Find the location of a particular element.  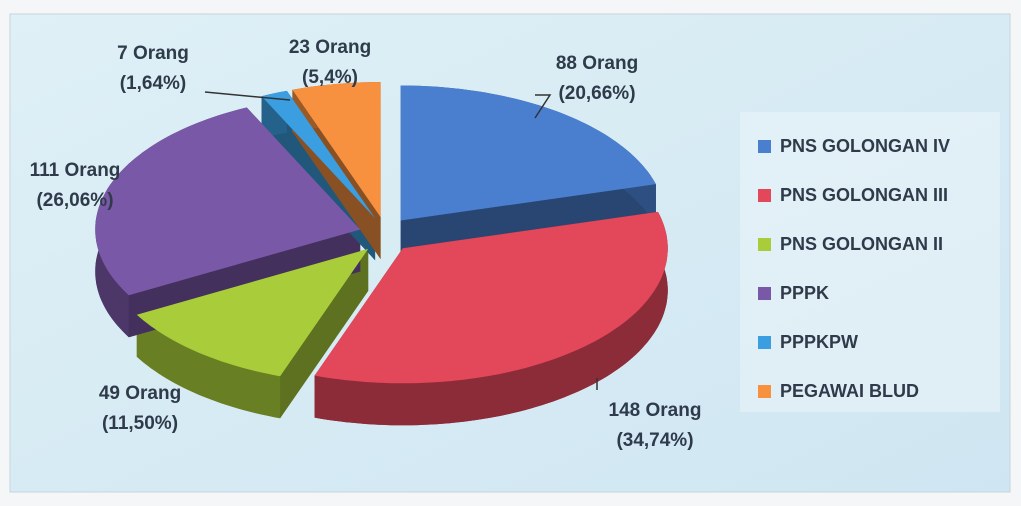

legend-label: PPPK is located at coordinates (804, 293).